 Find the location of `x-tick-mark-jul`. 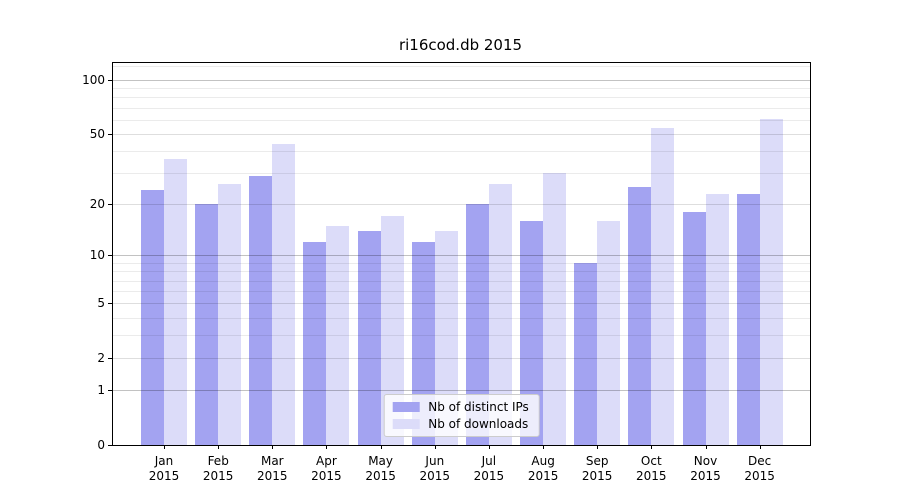

x-tick-mark-jul is located at coordinates (489, 447).